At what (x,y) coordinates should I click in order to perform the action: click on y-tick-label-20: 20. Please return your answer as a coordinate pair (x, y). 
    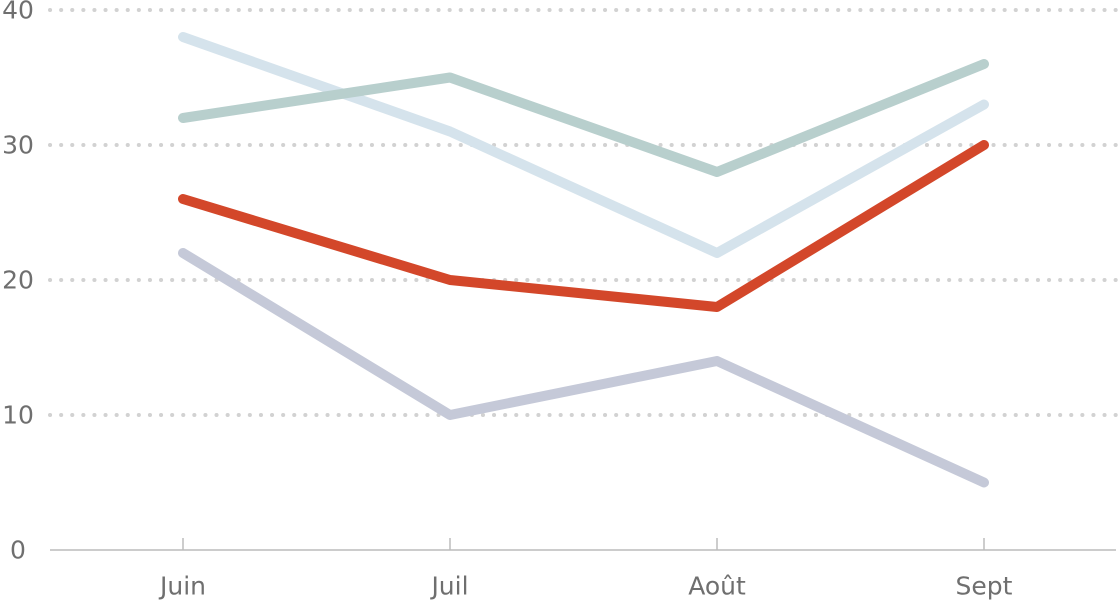
    Looking at the image, I should click on (18, 280).